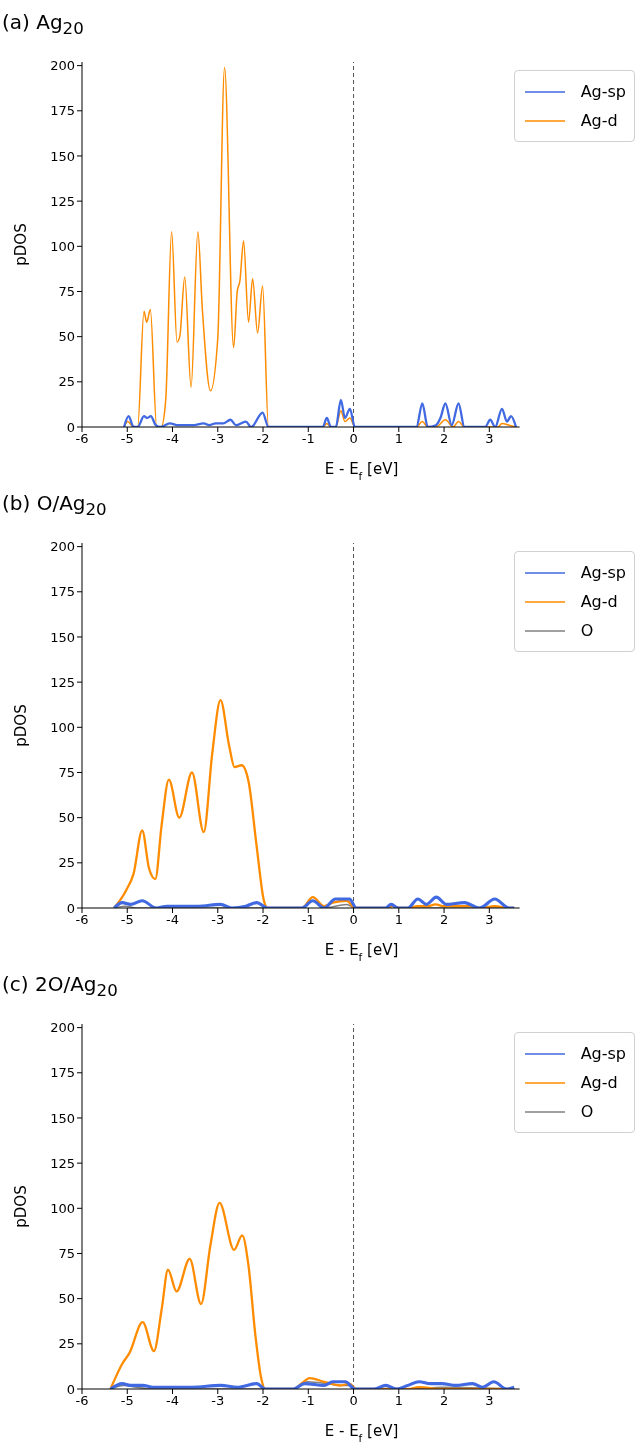 This screenshot has width=641, height=1456. Describe the element at coordinates (43, 24) in the screenshot. I see `chart-title: (a) Ag$_{20}$` at that location.